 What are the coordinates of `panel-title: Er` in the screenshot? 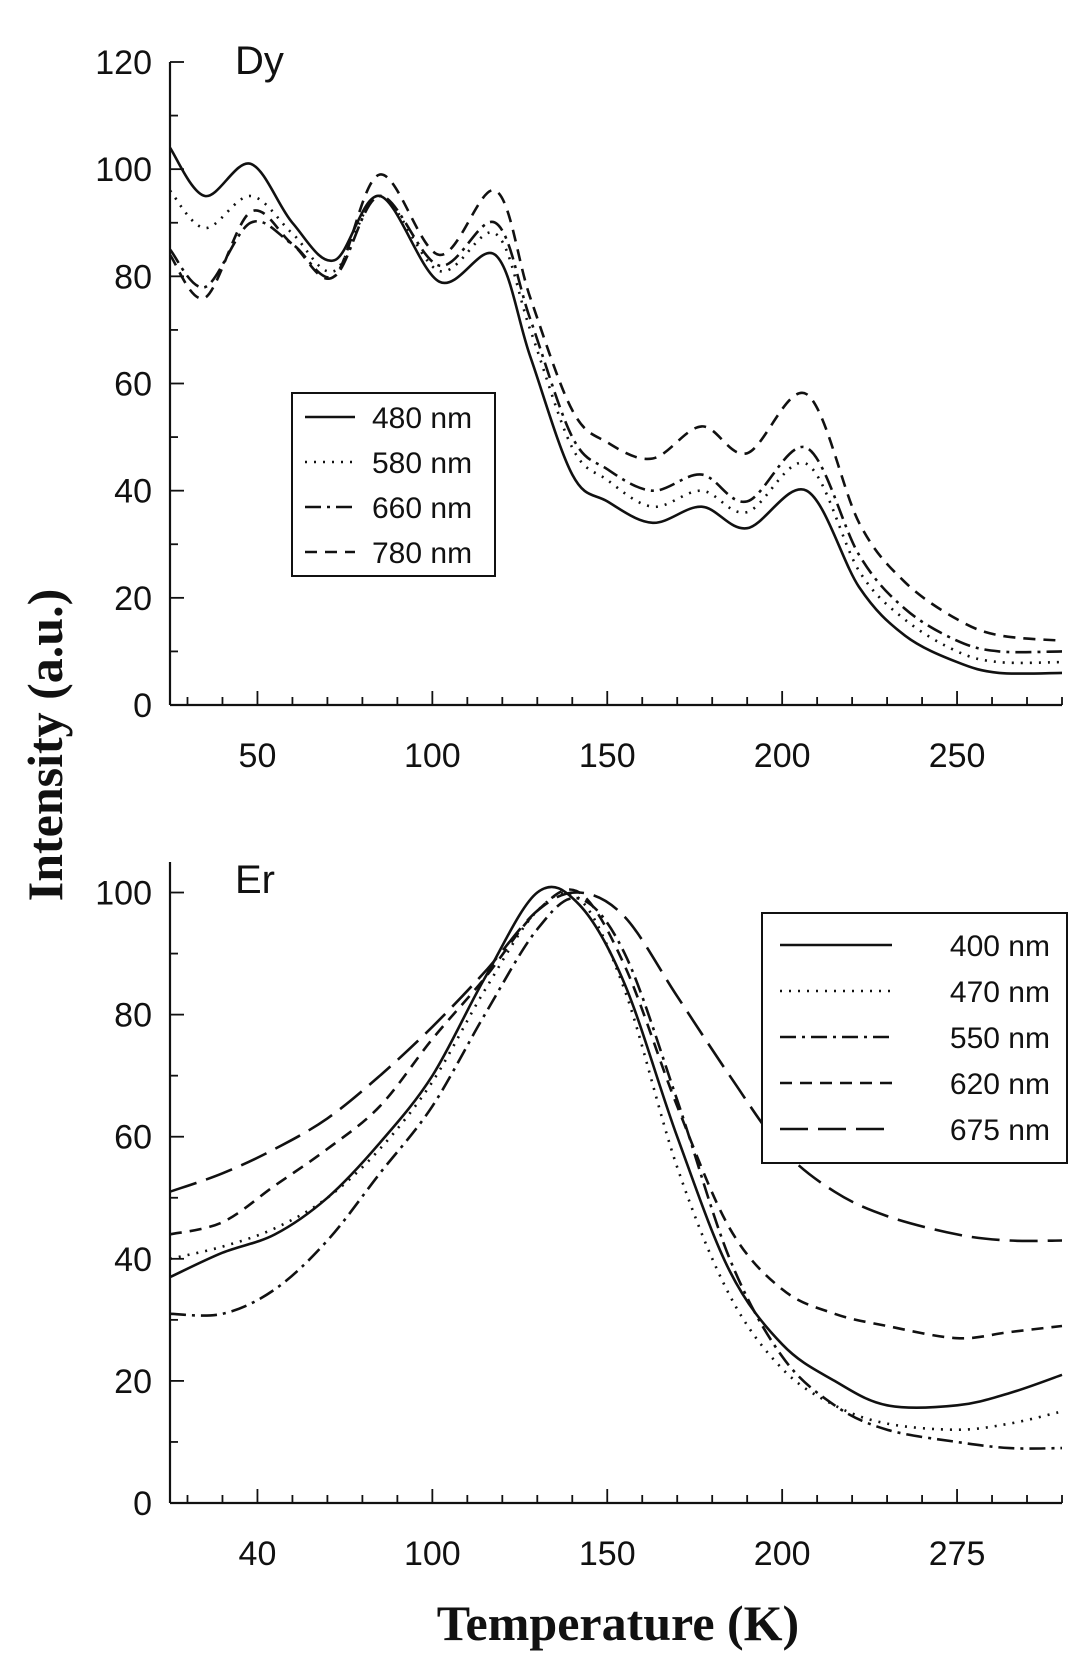 It's located at (255, 880).